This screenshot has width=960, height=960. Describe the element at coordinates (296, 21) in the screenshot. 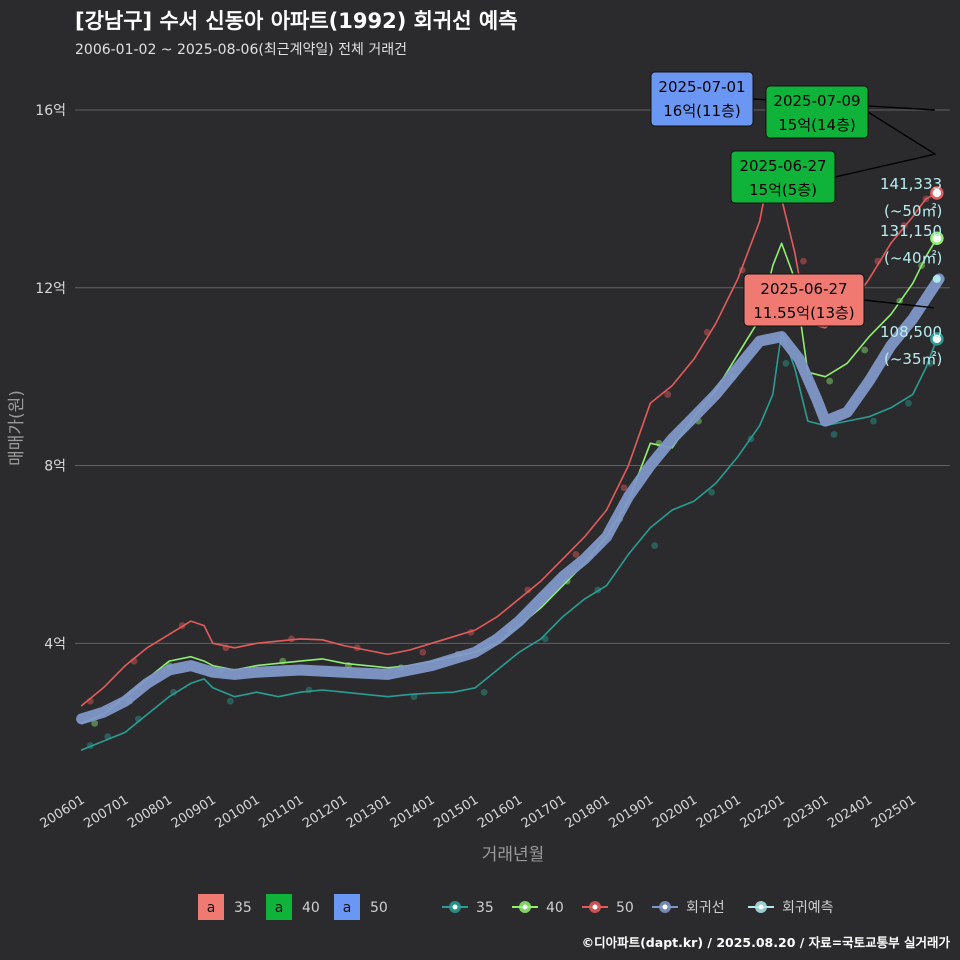

I see `chart-title: [강남구] 수서 신동아 아파트(1992) 회귀선 예측` at that location.